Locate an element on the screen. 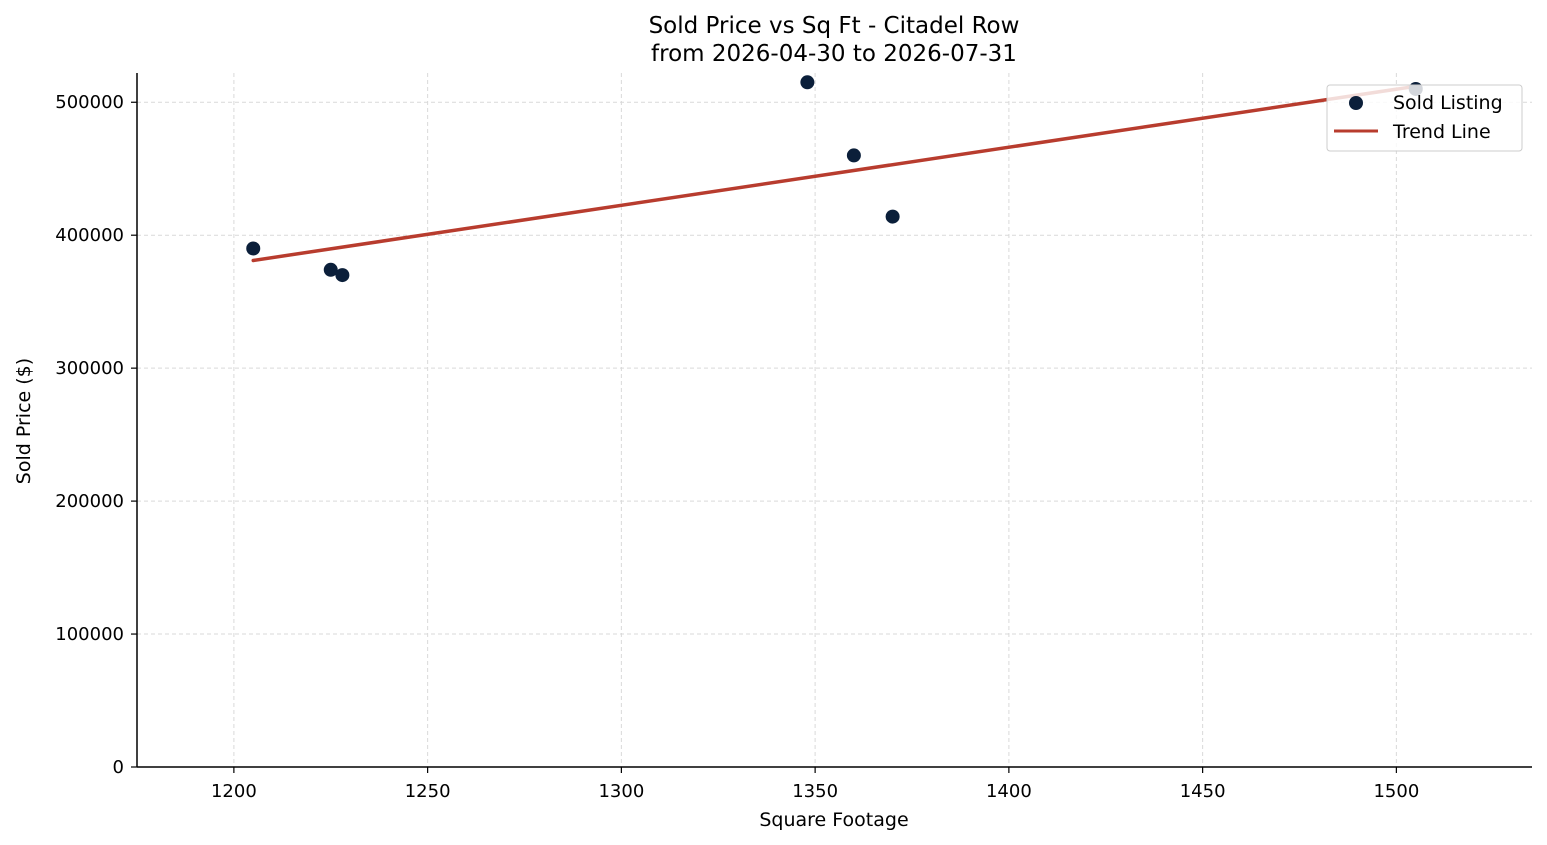  x-tick-label: 1300 is located at coordinates (621, 791).